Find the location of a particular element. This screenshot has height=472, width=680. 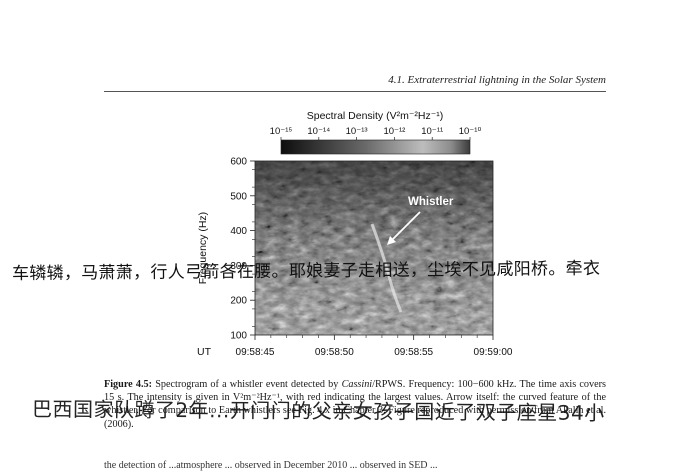

colorbar-tick-label: 10⁻¹⁴ is located at coordinates (318, 131).